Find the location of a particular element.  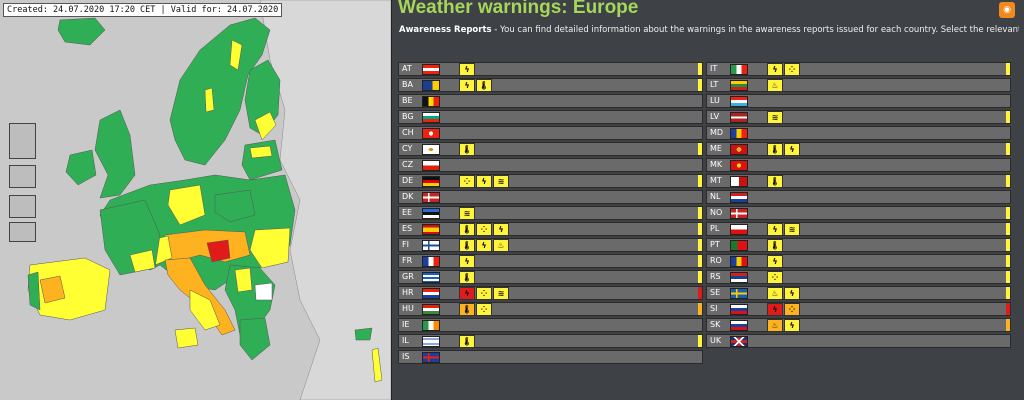

flag-de-icon is located at coordinates (431, 181).